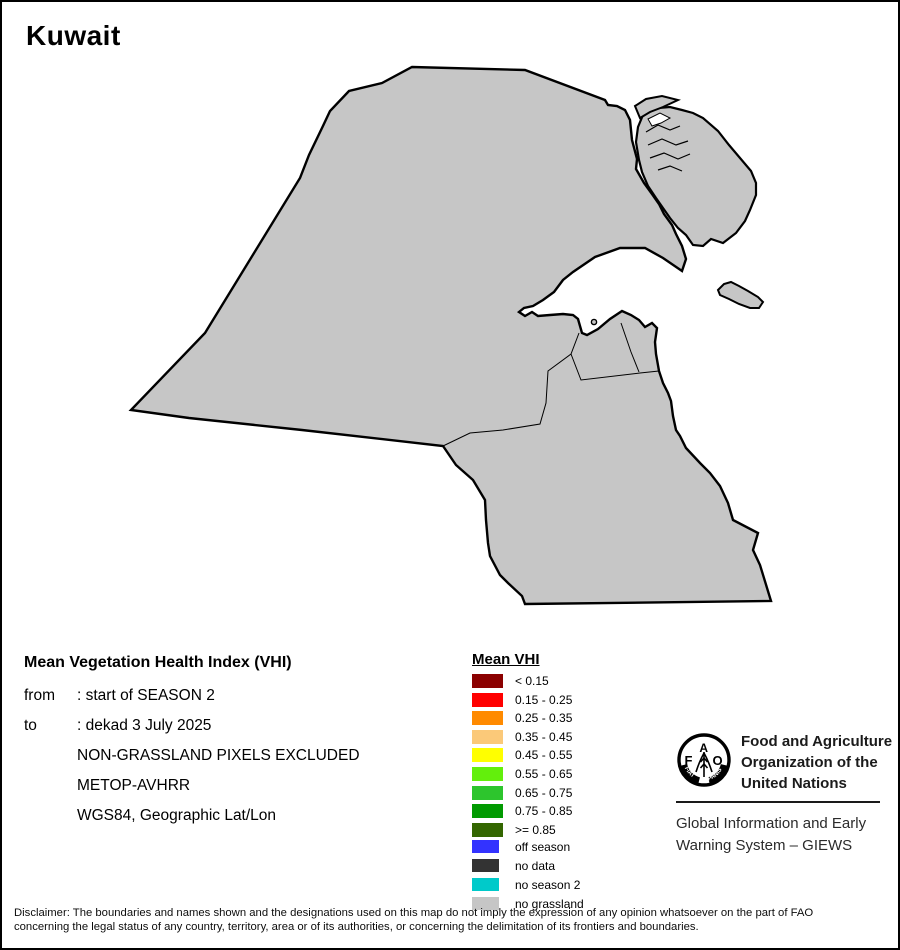 Image resolution: width=900 pixels, height=950 pixels. What do you see at coordinates (544, 792) in the screenshot?
I see `legend-row-label: 0.65 - 0.75` at bounding box center [544, 792].